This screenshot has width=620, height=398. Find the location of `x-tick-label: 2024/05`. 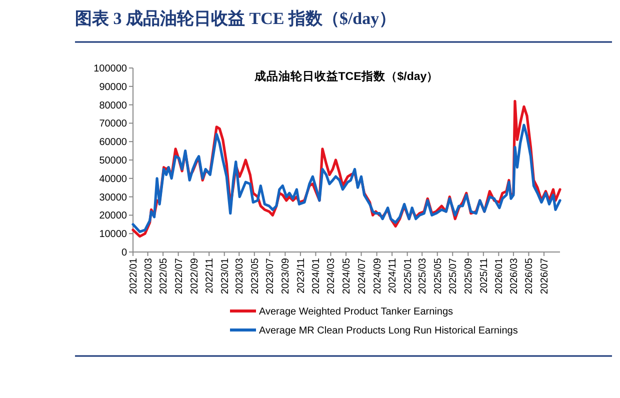

x-tick-label: 2024/05 is located at coordinates (347, 276).